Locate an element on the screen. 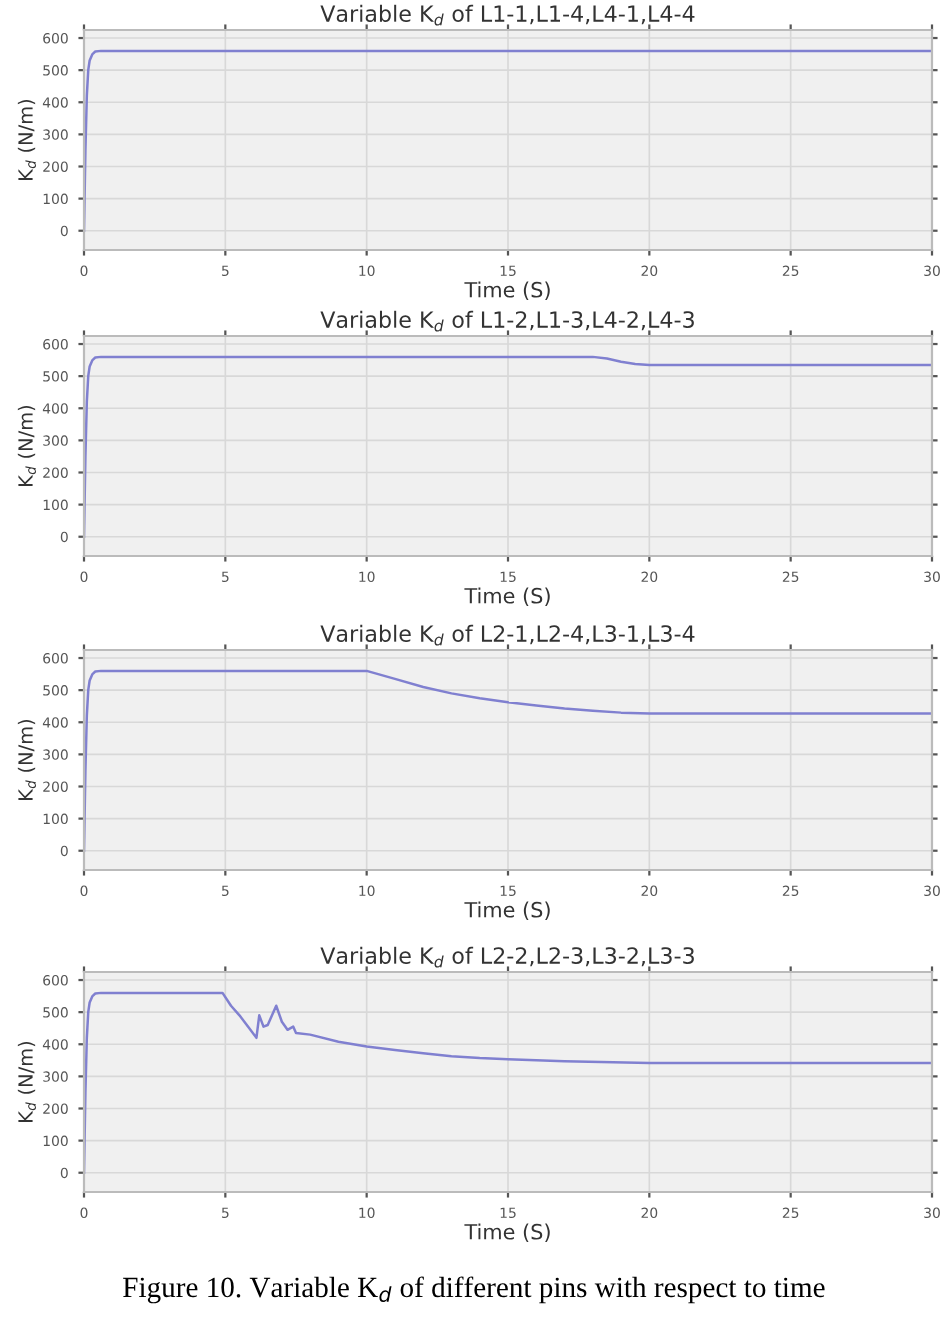 This screenshot has height=1336, width=948. chart-title: Variable K$_{d}$ of L2-1,L2-4,L3-1,L3-4 is located at coordinates (507, 635).